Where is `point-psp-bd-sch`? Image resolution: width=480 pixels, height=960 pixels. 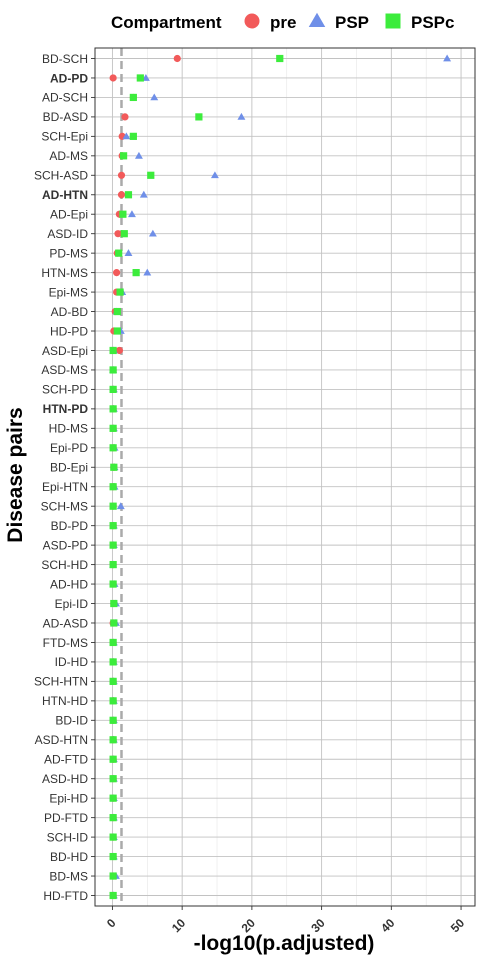
point-psp-bd-sch is located at coordinates (447, 58).